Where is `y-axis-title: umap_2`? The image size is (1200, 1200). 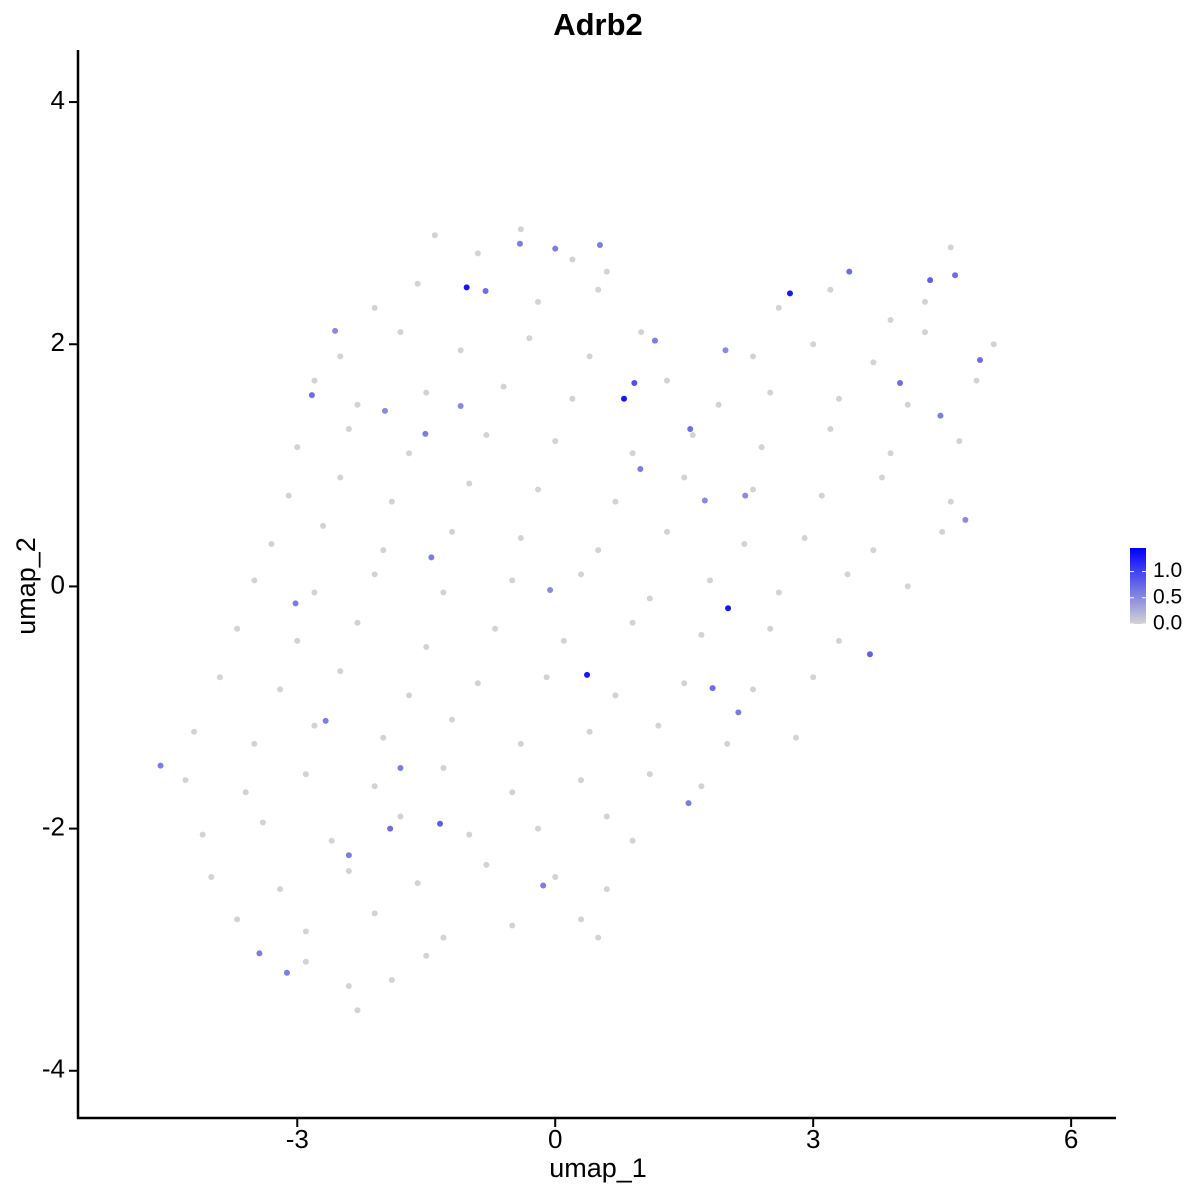
y-axis-title: umap_2 is located at coordinates (26, 586).